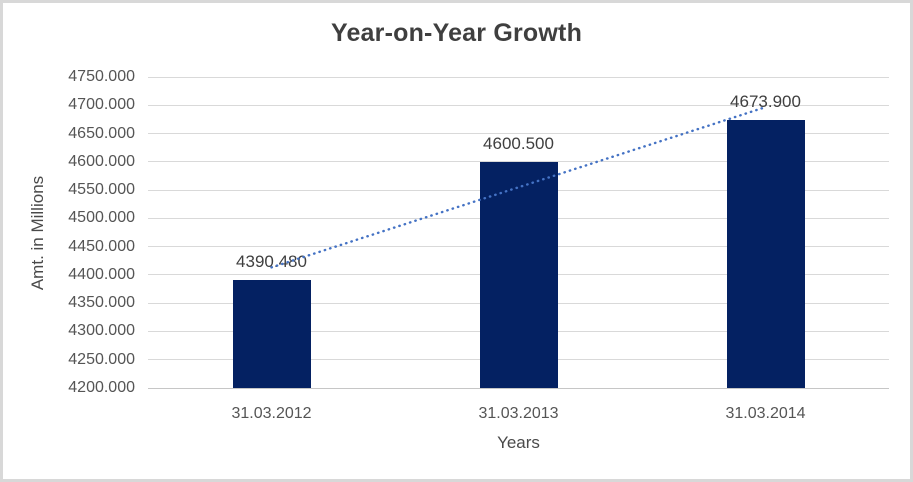  What do you see at coordinates (101, 218) in the screenshot?
I see `y-axis-tick-label: 4500.000` at bounding box center [101, 218].